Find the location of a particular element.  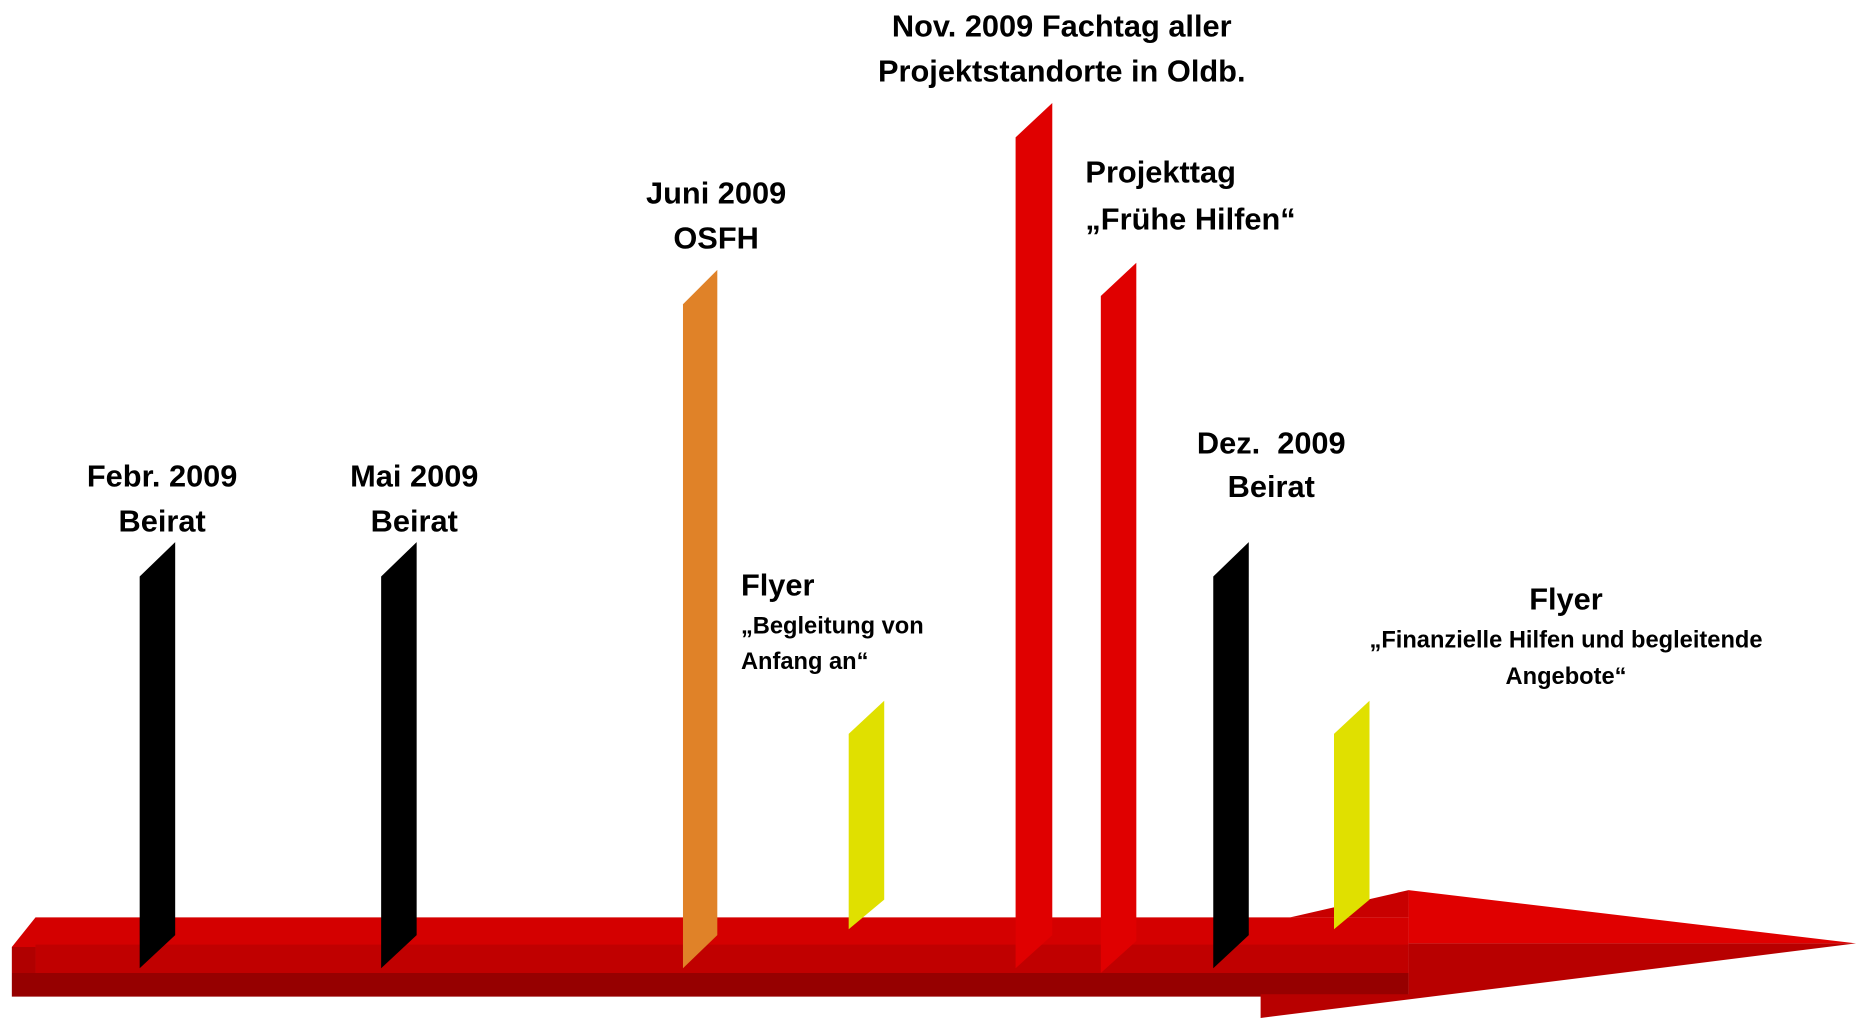

event-label: Febr. 2009 is located at coordinates (162, 476).